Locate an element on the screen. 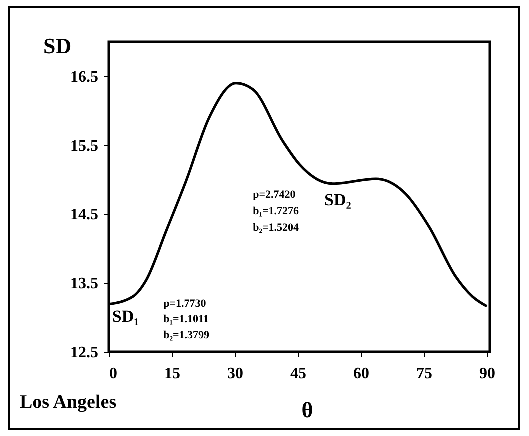  x-tick-label: 60 is located at coordinates (362, 374).